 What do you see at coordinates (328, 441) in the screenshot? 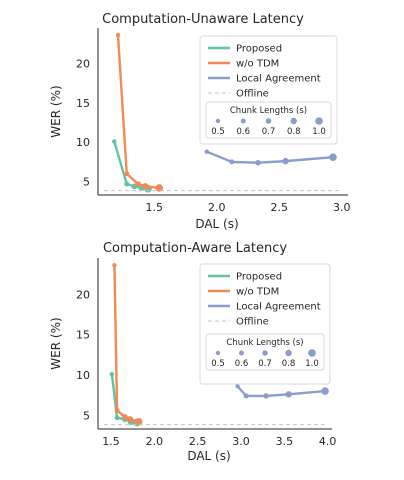
I see `x-tick-label: 4.0` at bounding box center [328, 441].